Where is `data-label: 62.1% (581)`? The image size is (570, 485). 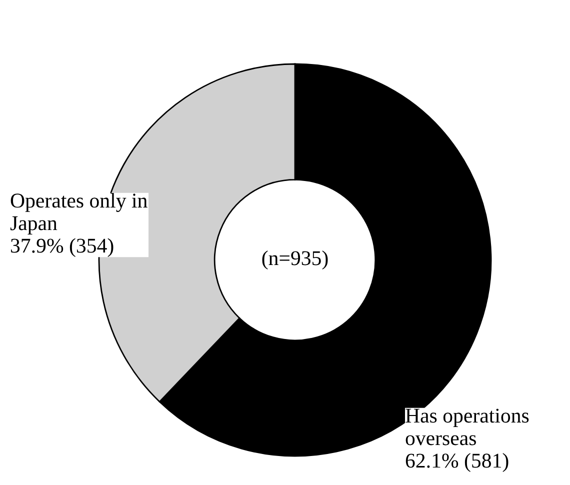 data-label: 62.1% (581) is located at coordinates (457, 462).